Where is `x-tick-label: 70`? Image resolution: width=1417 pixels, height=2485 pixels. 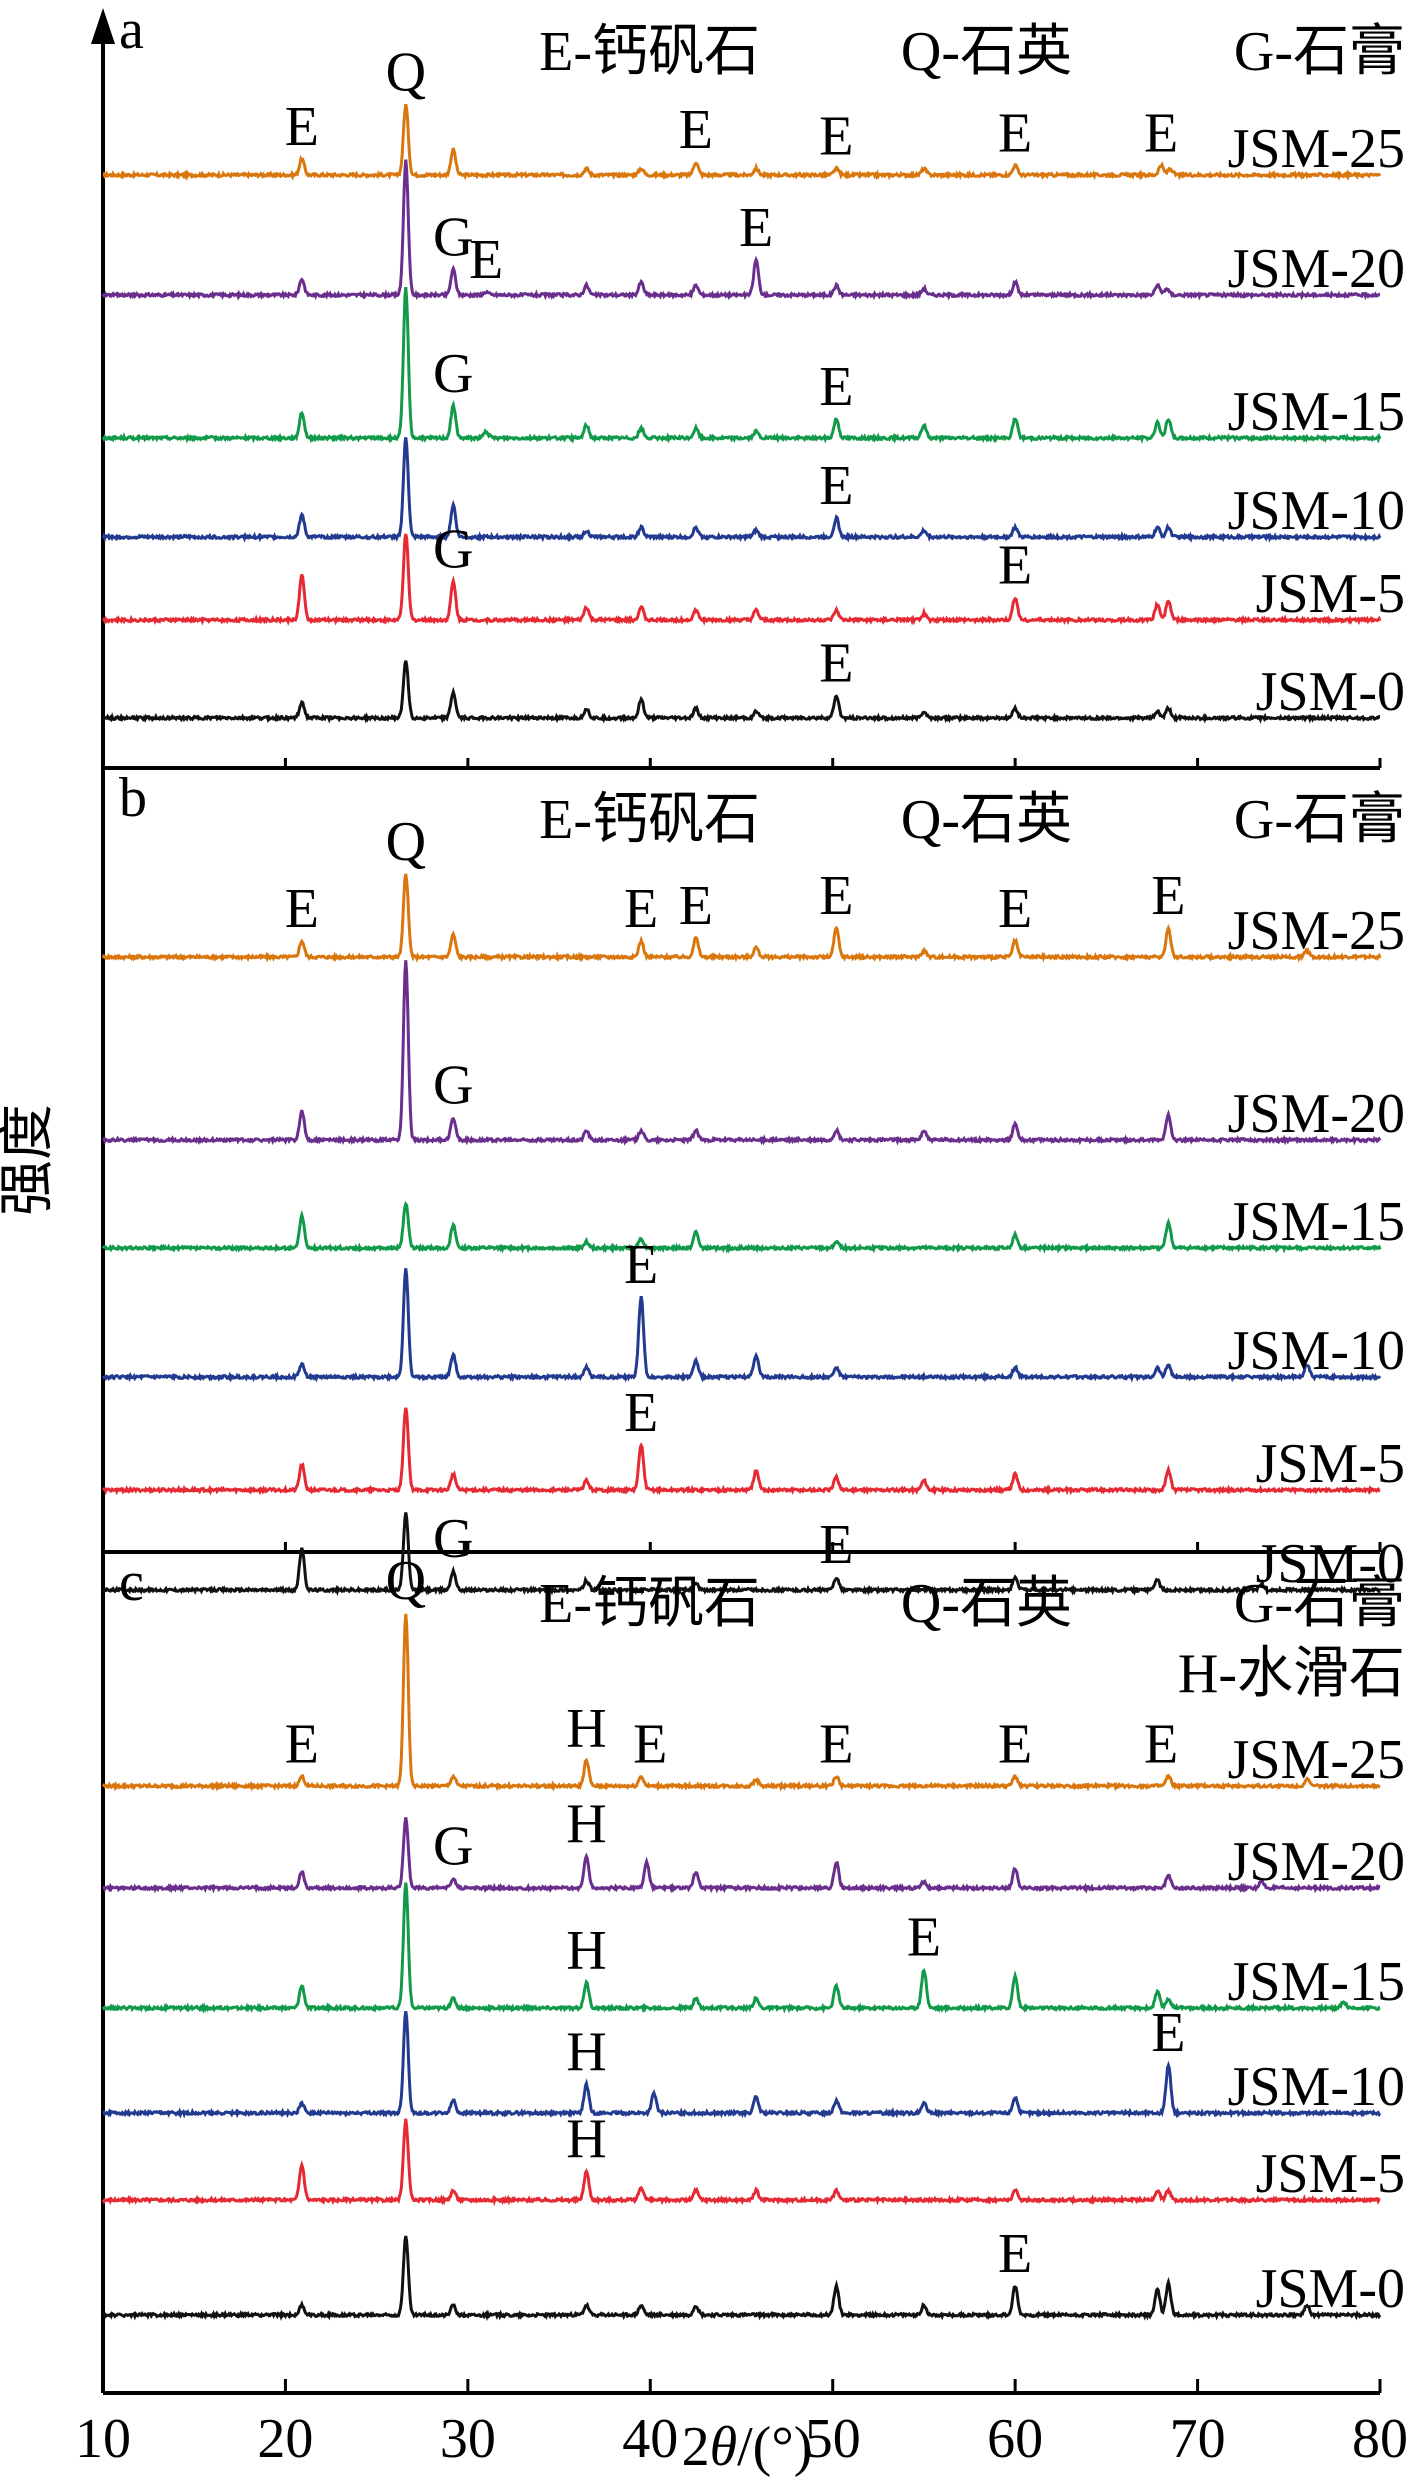
x-tick-label: 70 is located at coordinates (1198, 2439).